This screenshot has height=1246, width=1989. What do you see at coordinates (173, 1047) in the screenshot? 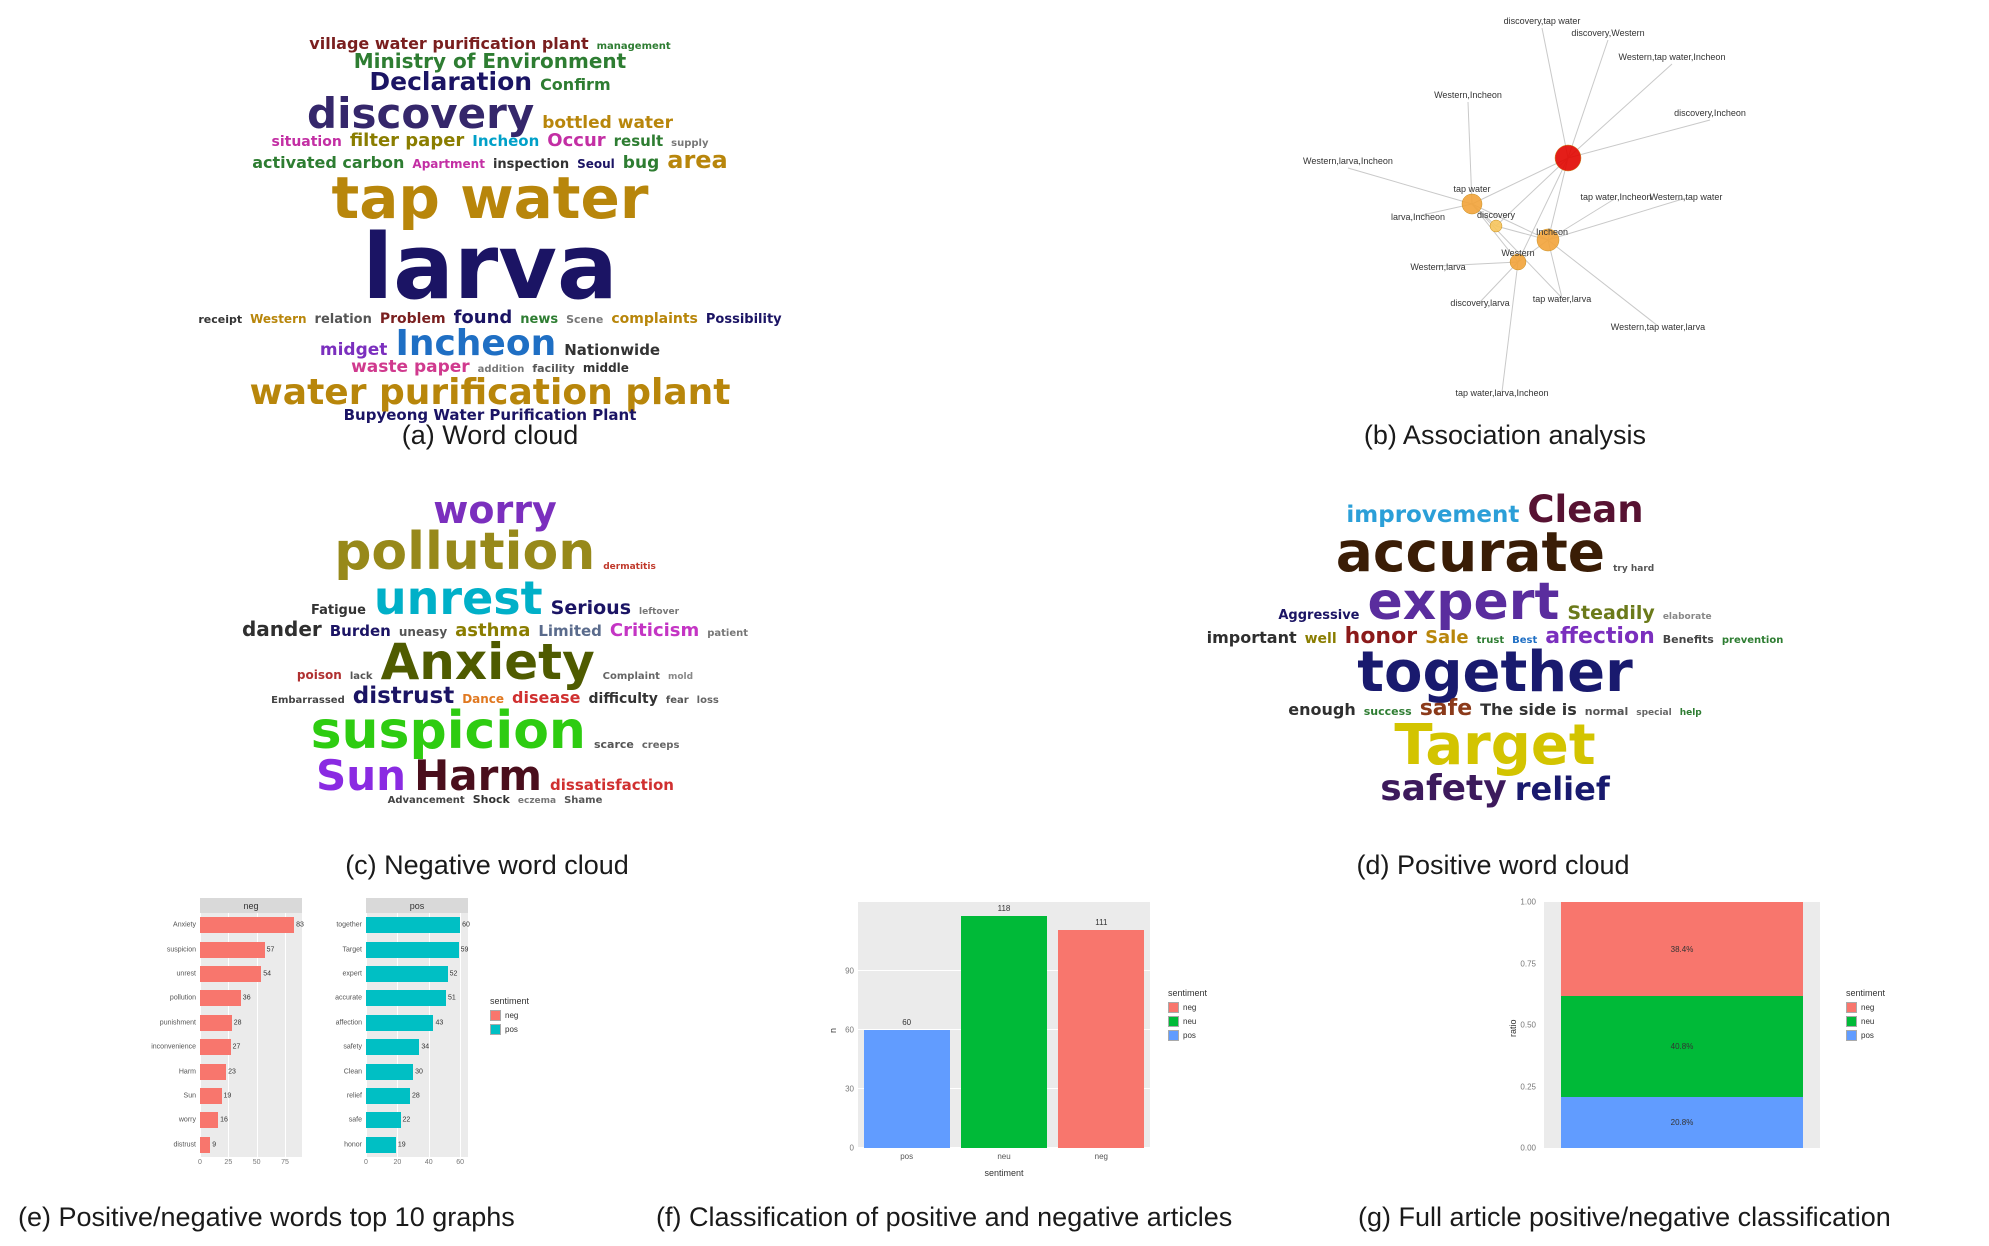
I see `bar-category-label: inconvenience` at bounding box center [173, 1047].